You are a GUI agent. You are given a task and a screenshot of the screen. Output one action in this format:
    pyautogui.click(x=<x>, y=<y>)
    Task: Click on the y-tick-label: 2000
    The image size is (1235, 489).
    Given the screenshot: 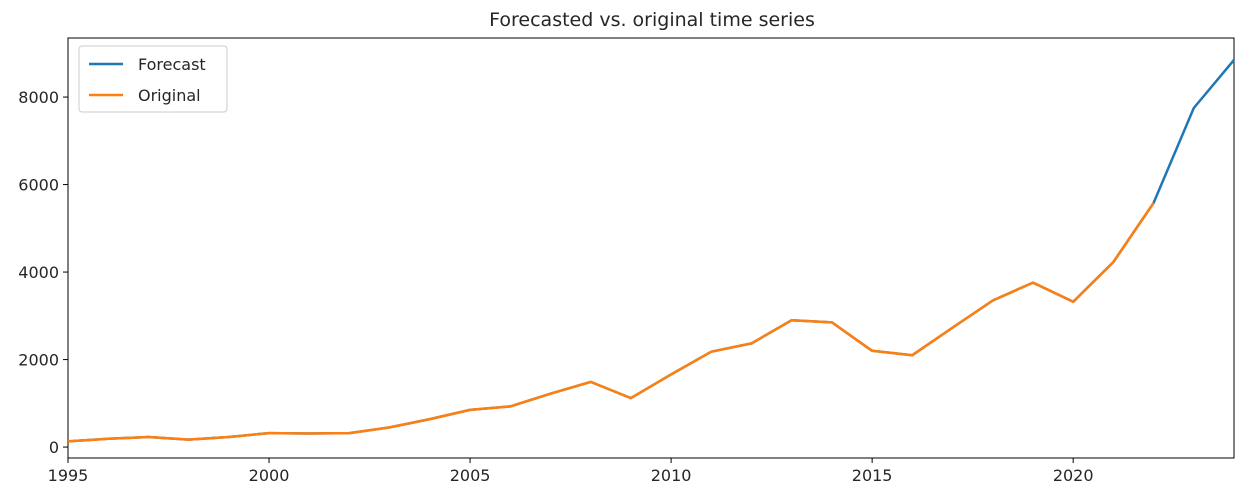 What is the action you would take?
    pyautogui.click(x=38, y=360)
    